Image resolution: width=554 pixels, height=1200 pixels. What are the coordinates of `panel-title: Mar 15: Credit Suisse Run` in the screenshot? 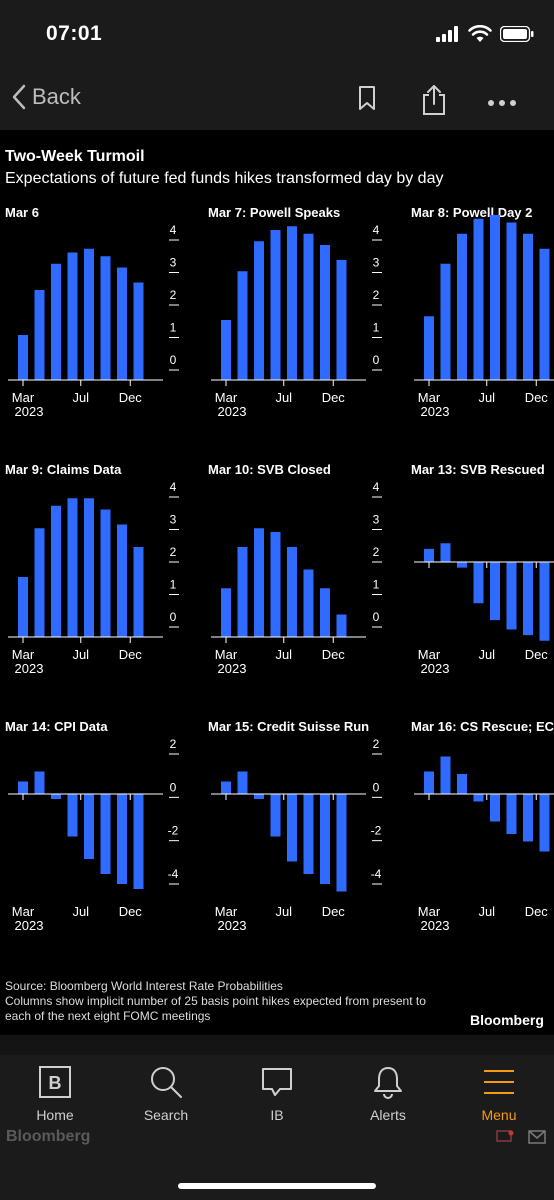 It's located at (289, 726).